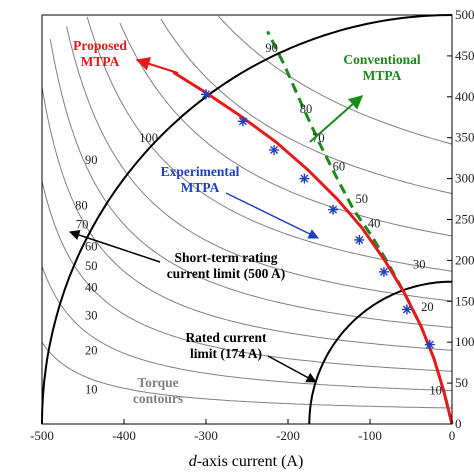 This screenshot has width=474, height=474. Describe the element at coordinates (464, 14) in the screenshot. I see `y-tick-label-500: 500` at that location.